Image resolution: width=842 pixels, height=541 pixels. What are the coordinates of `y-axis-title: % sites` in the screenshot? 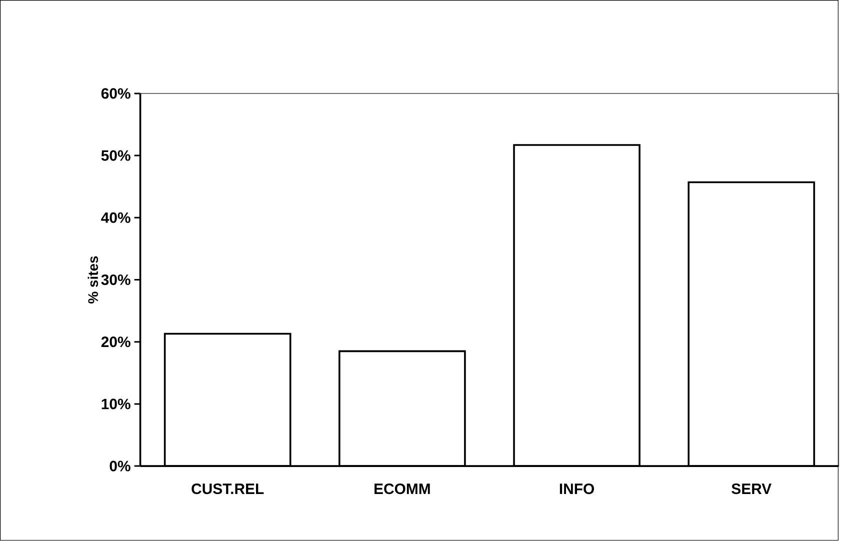 It's located at (93, 280).